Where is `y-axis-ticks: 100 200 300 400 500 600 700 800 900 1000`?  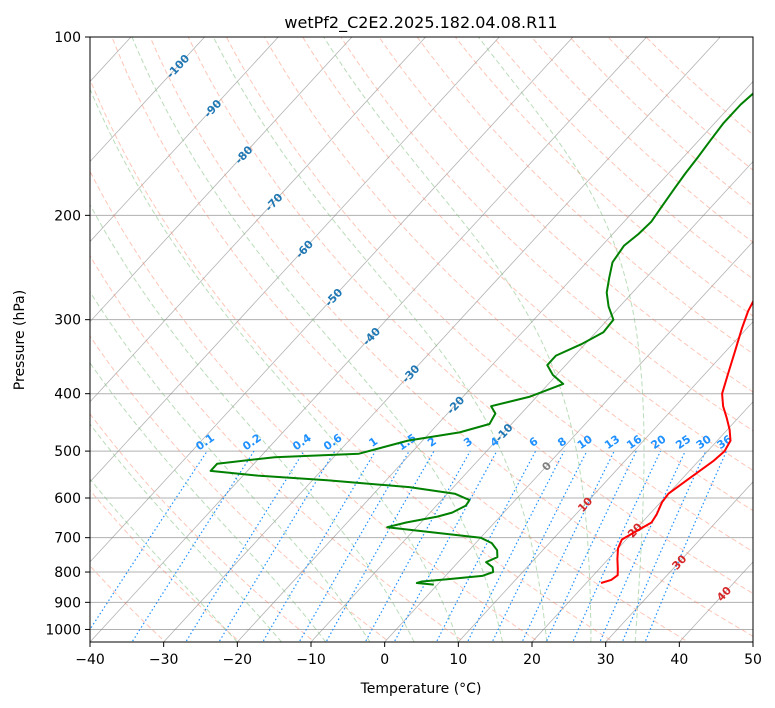 y-axis-ticks: 100 200 300 400 500 600 700 800 900 1000 is located at coordinates (67, 334).